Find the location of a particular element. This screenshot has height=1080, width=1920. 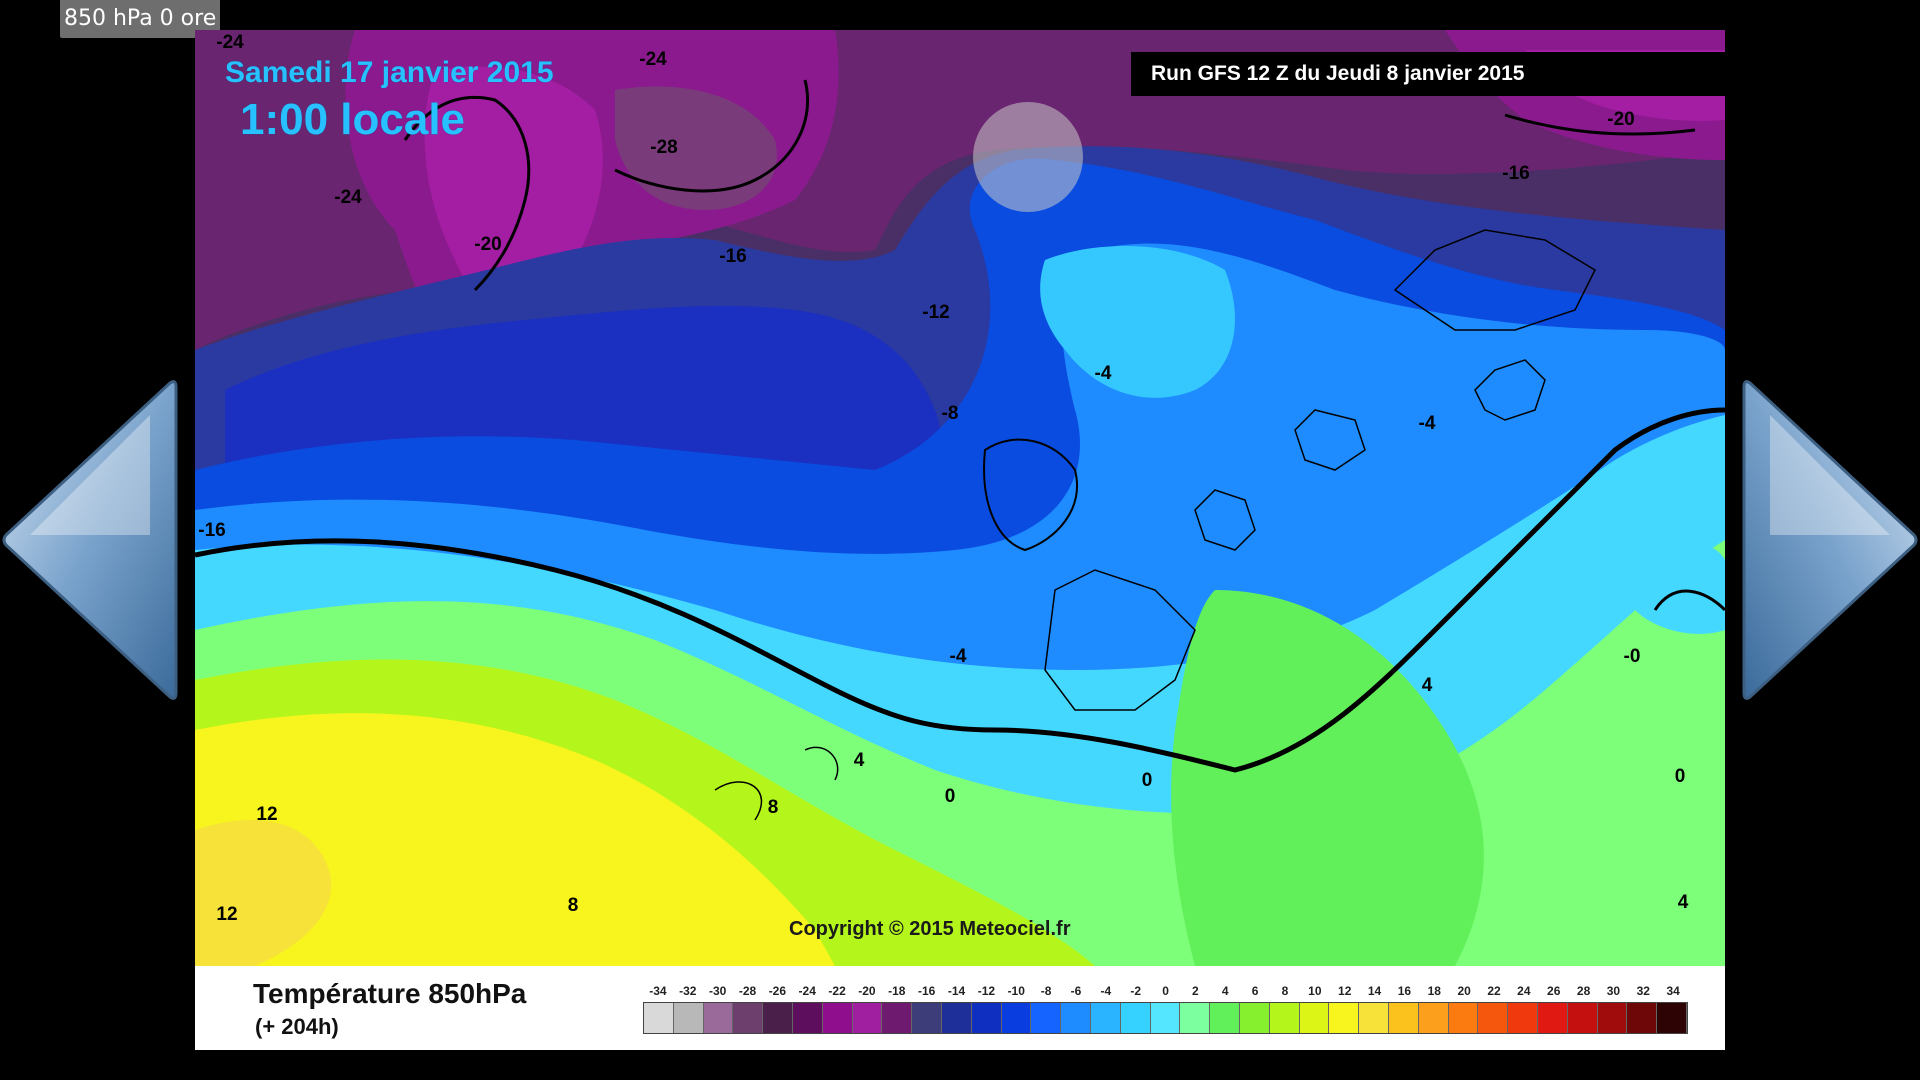

scale-tick-label: -20 is located at coordinates (867, 991).